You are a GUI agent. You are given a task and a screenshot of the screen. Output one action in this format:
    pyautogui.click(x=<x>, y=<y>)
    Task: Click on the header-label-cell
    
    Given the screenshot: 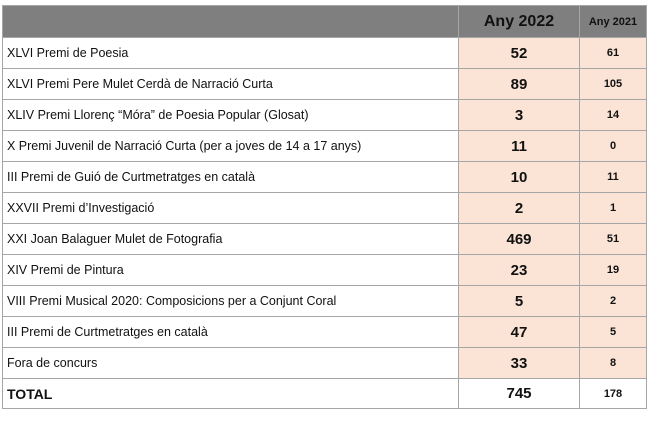 What is the action you would take?
    pyautogui.click(x=230, y=21)
    